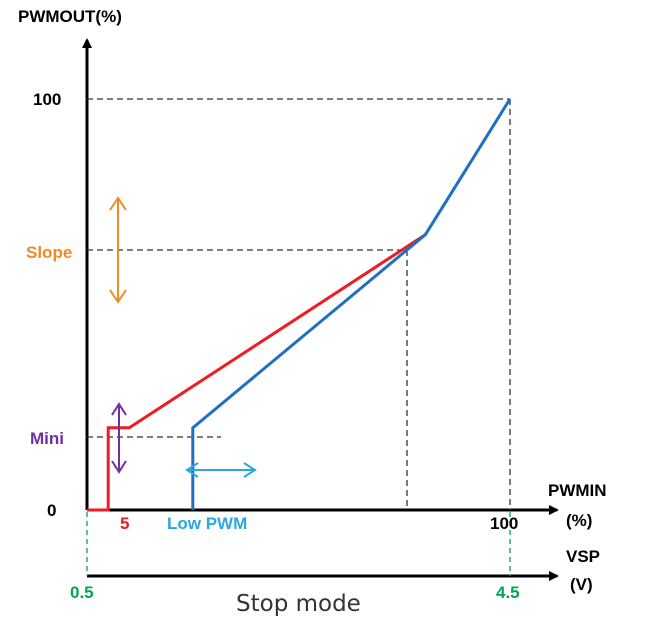 This screenshot has width=645, height=624. What do you see at coordinates (504, 523) in the screenshot?
I see `x-tick-100: 100` at bounding box center [504, 523].